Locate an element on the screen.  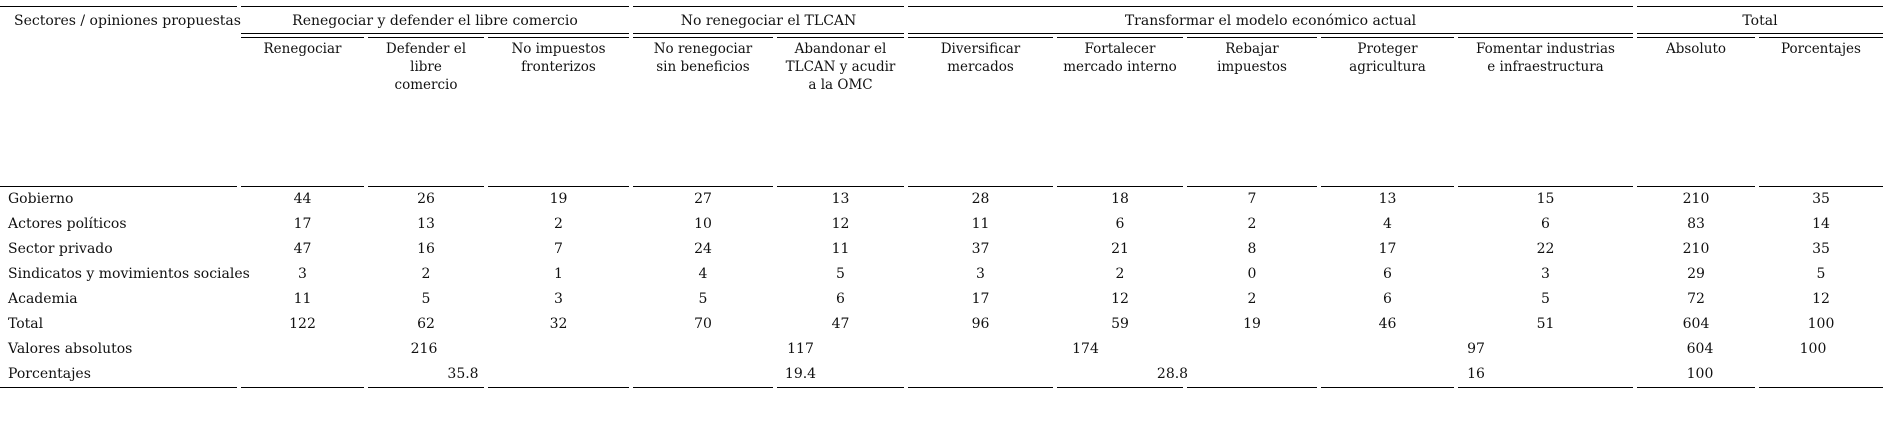
data-cell: 96 is located at coordinates (980, 324).